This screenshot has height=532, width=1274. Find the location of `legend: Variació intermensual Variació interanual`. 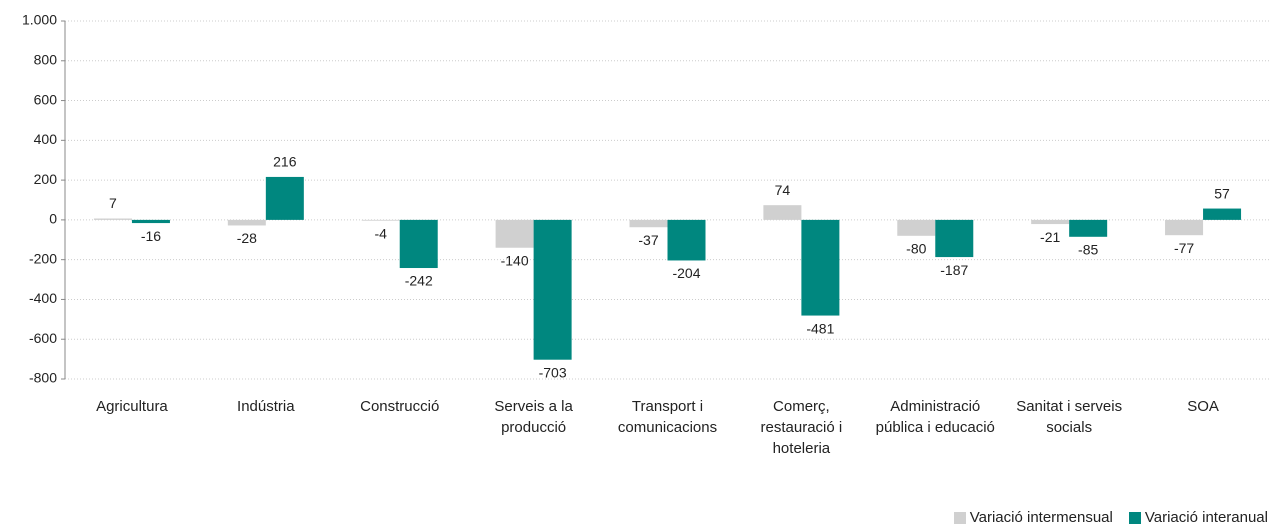

legend: Variació intermensual Variació interanual is located at coordinates (1110, 517).